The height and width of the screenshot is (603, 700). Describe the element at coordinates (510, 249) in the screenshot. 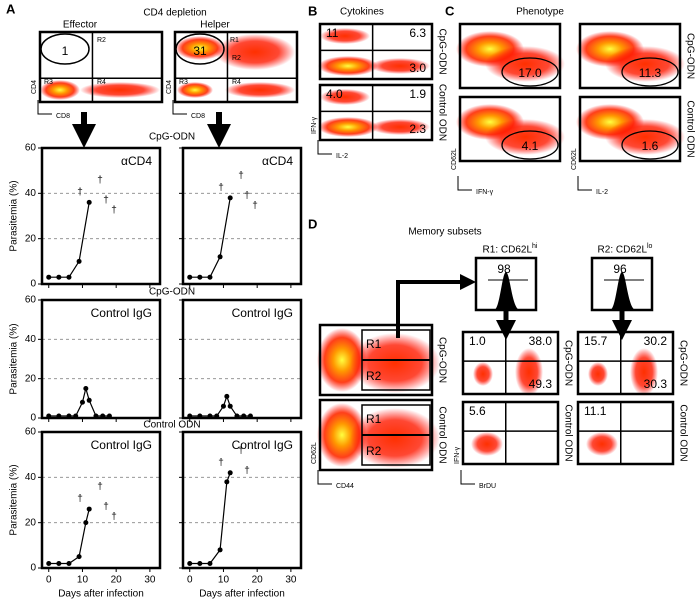

I see `label: R1: CD62Lhi` at that location.